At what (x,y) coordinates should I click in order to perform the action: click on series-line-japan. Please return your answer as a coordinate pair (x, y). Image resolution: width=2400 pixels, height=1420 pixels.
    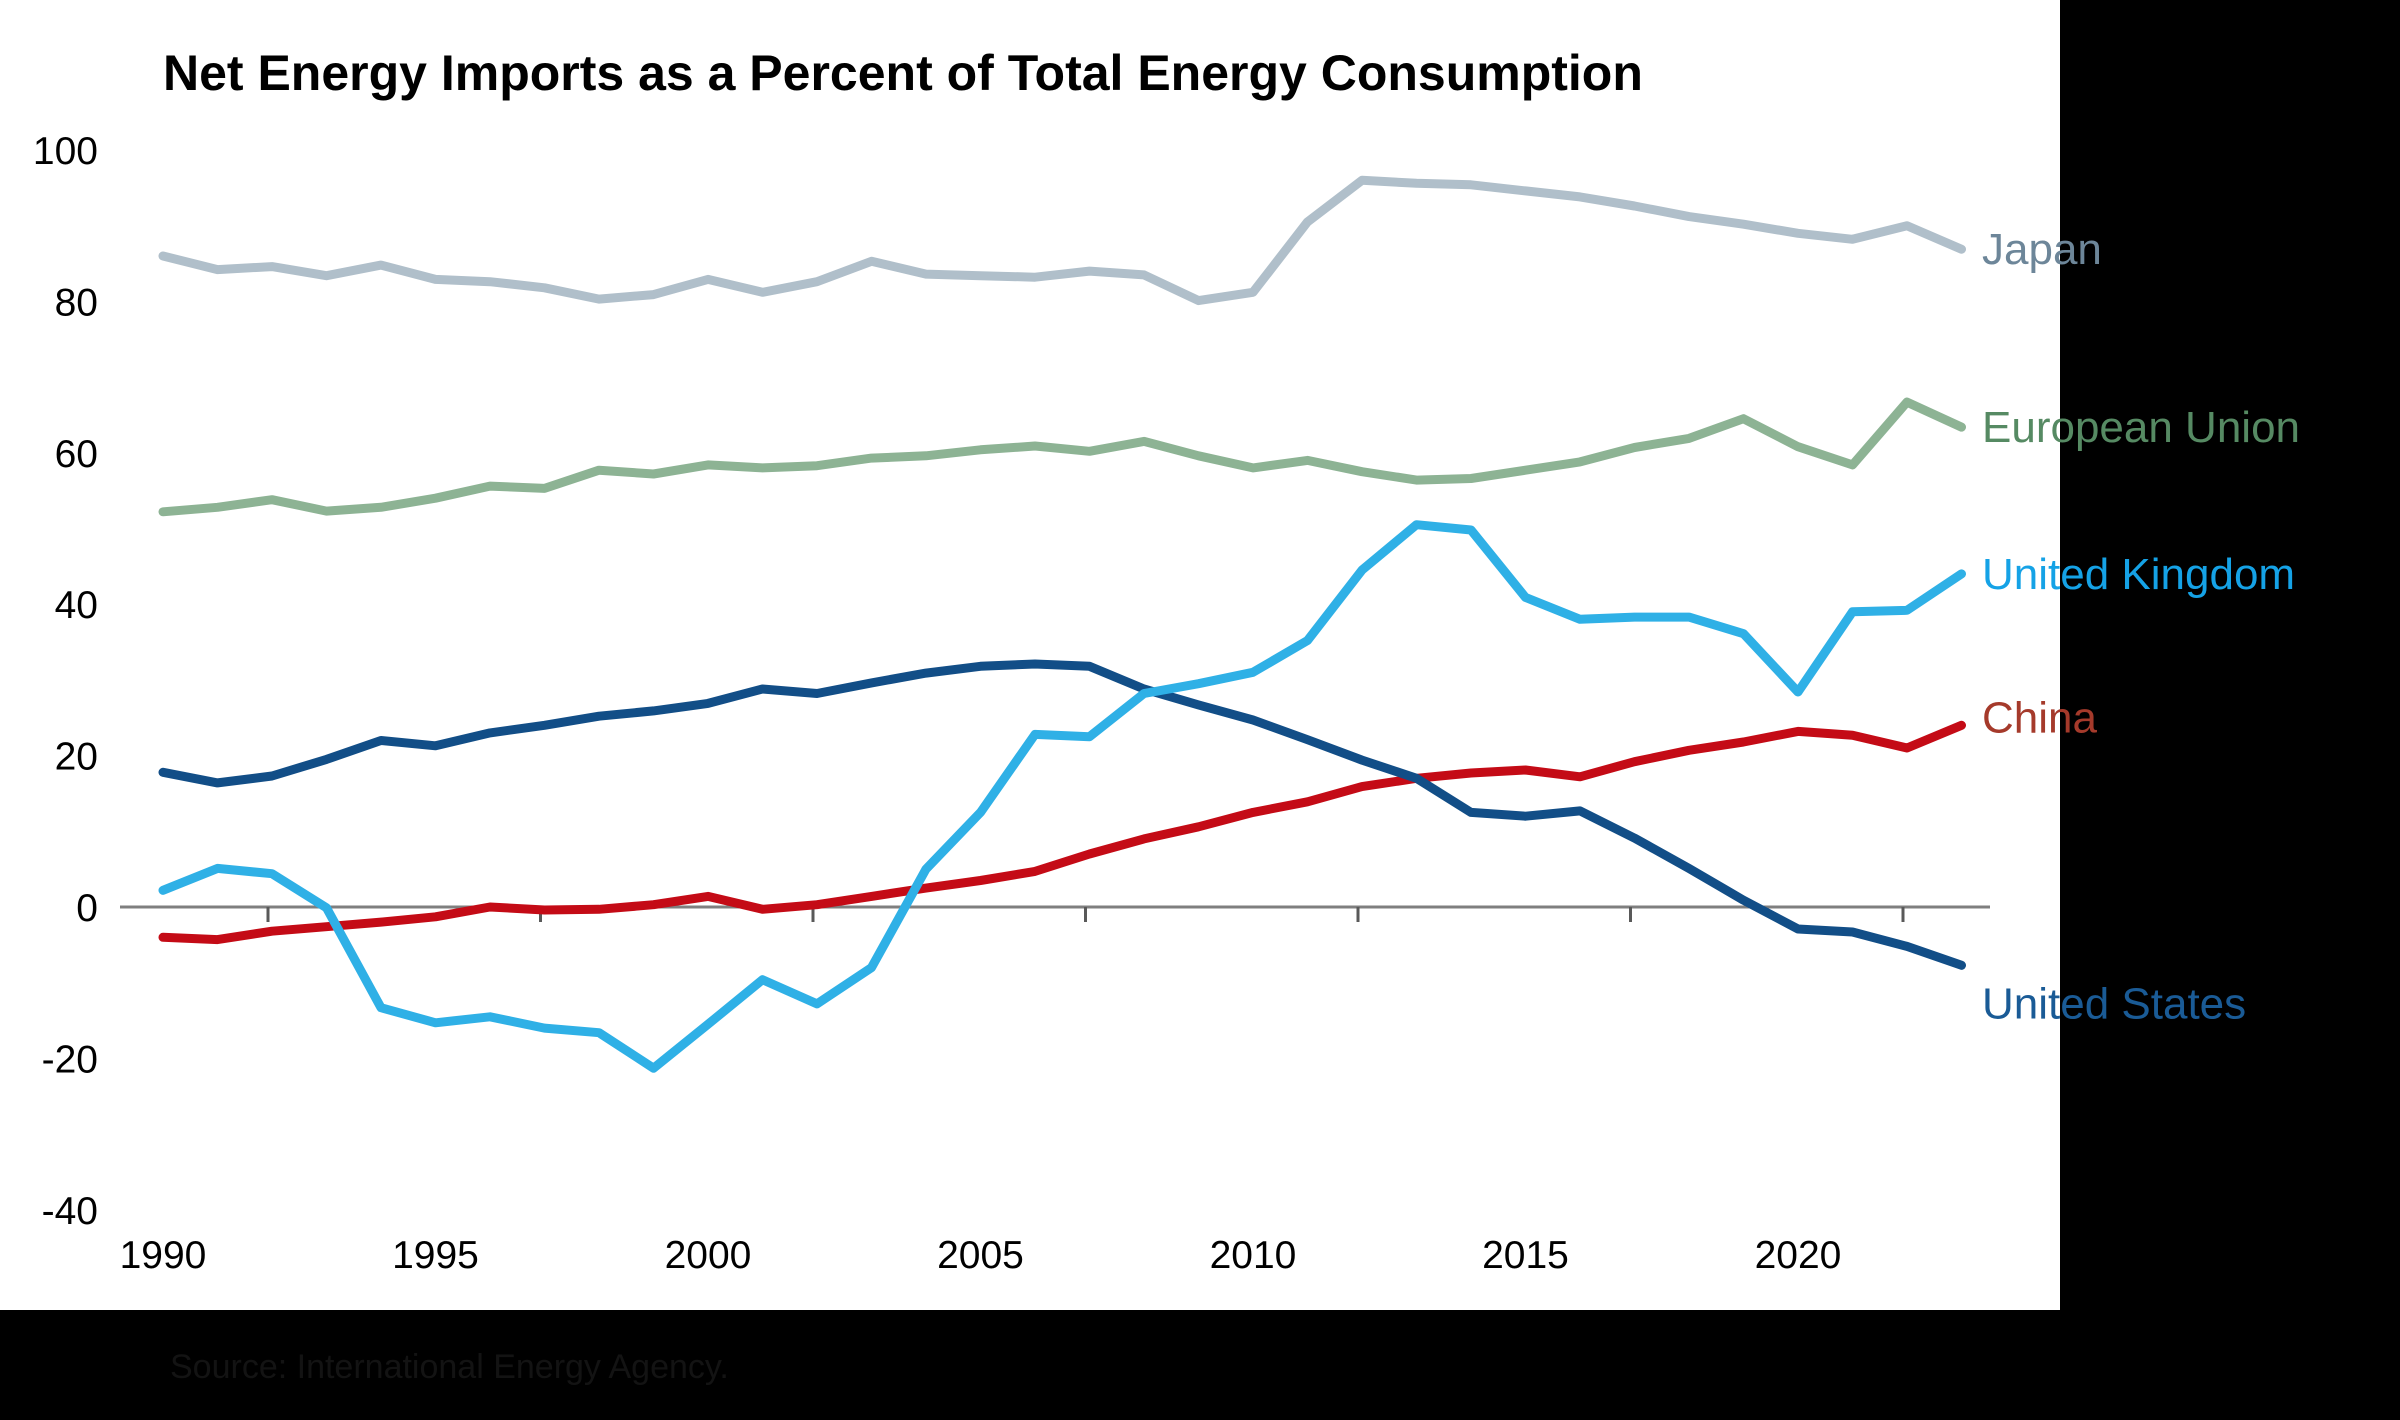
    Looking at the image, I should click on (1062, 240).